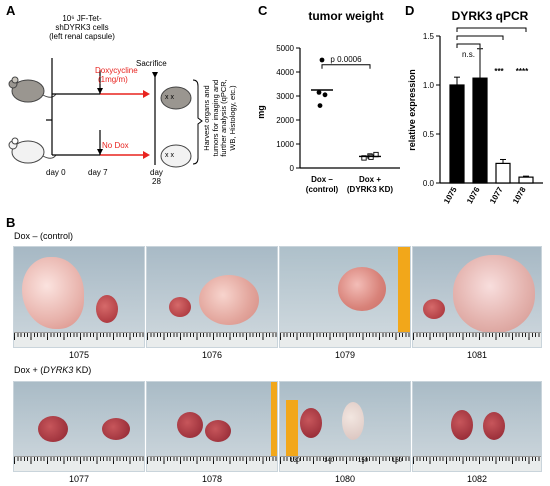 This screenshot has width=550, height=486. What do you see at coordinates (11, 222) in the screenshot?
I see `panel-b-letter: B` at bounding box center [11, 222].